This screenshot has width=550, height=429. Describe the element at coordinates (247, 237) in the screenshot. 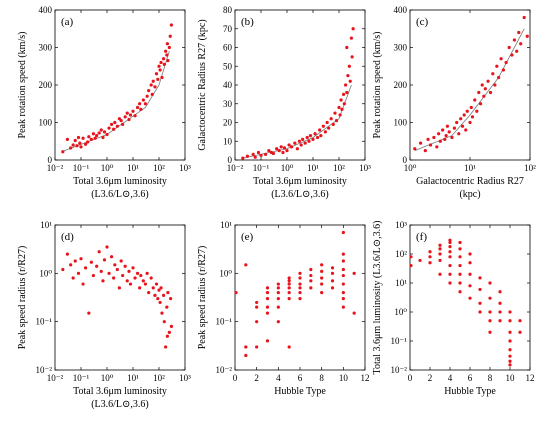

I see `panel-label: (e)` at that location.